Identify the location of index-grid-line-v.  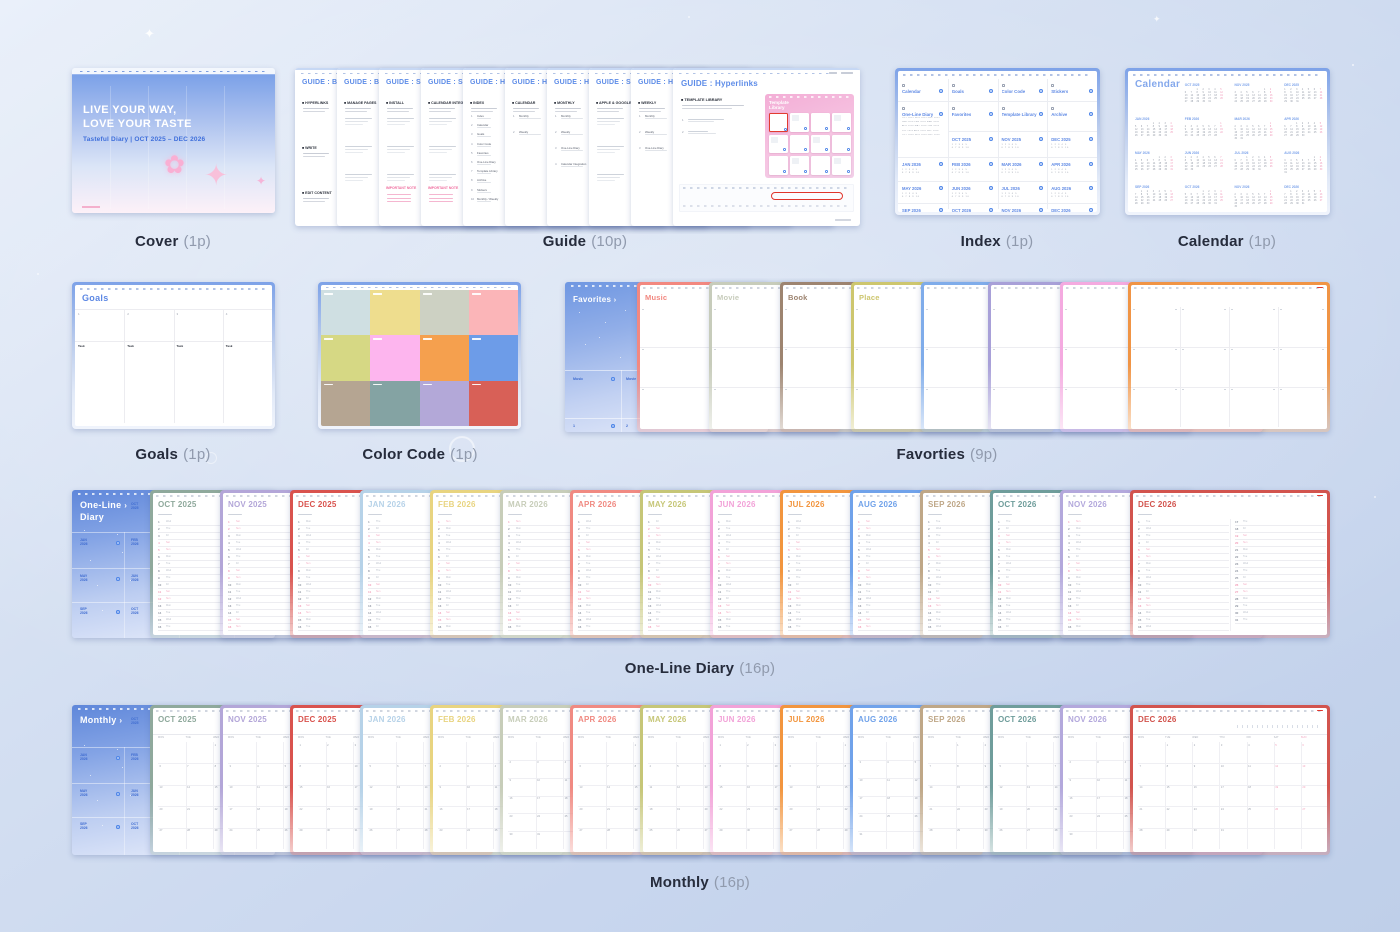
(998, 144).